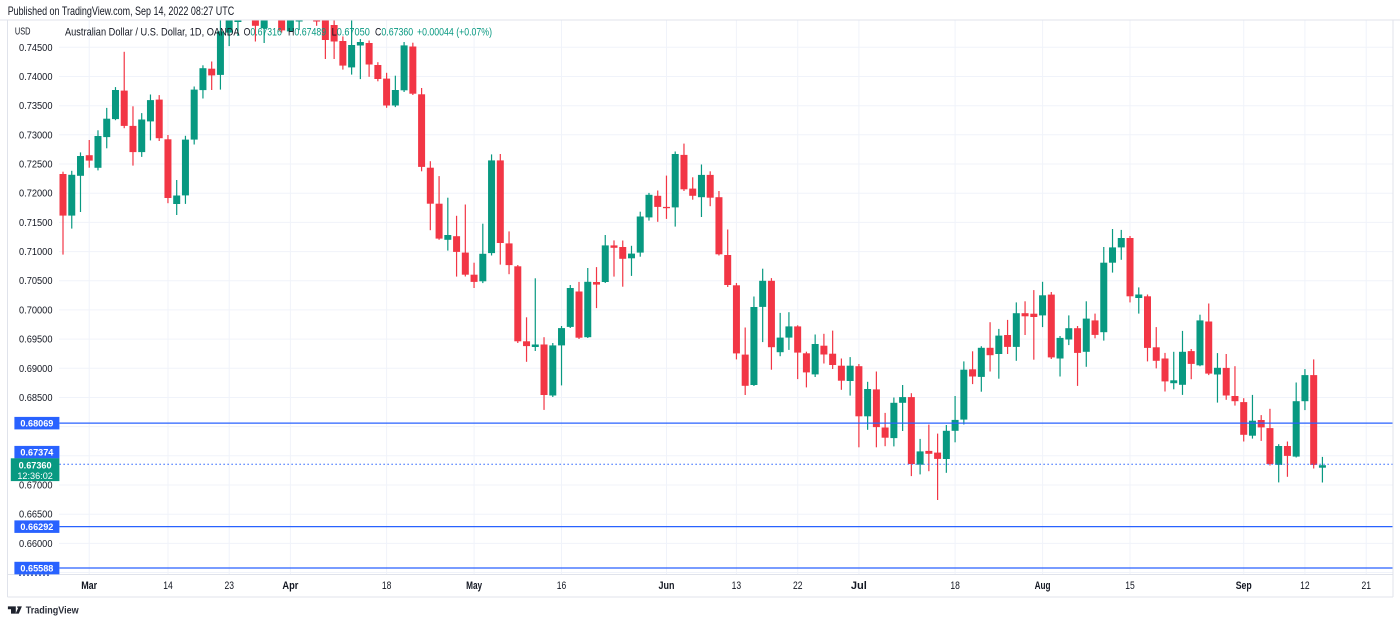  I want to click on svg-text: L0.67050, so click(351, 32).